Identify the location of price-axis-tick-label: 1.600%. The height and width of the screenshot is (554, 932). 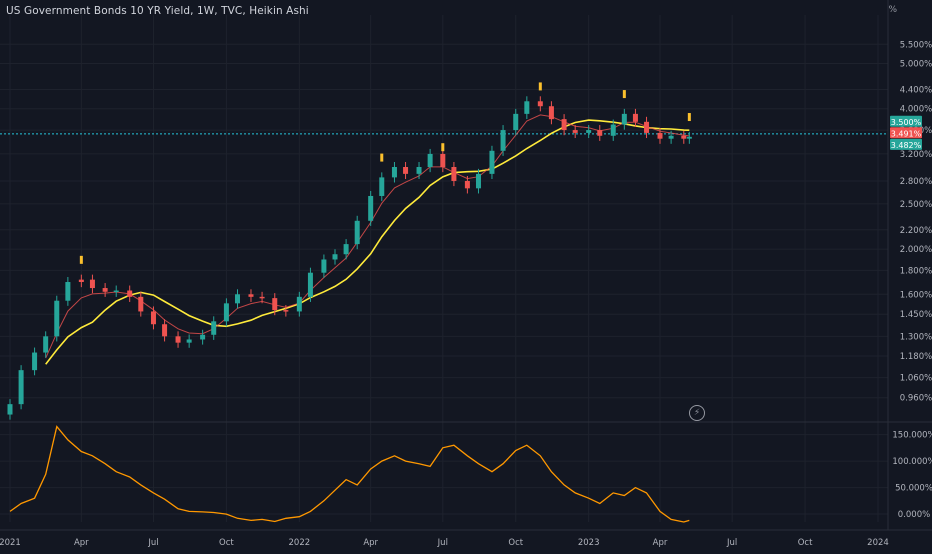
(916, 295).